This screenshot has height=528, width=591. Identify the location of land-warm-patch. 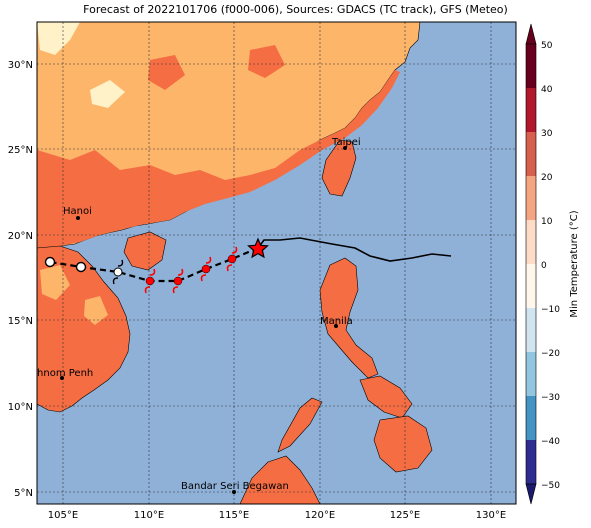
(266, 61).